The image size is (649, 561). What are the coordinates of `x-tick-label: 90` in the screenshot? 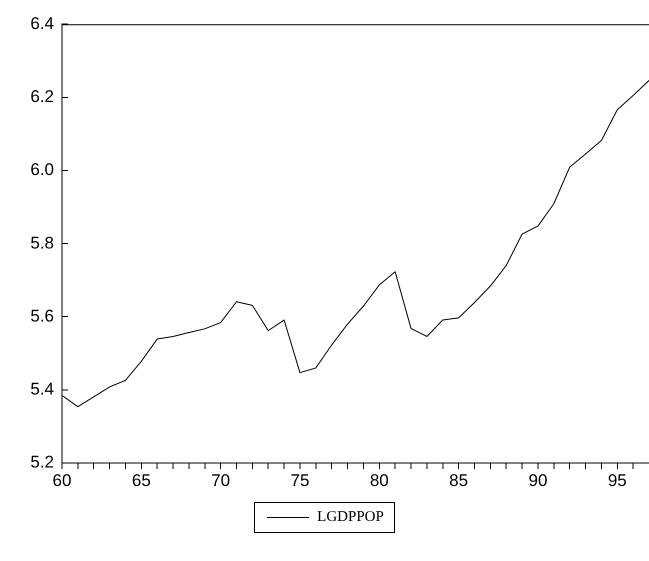 It's located at (538, 480).